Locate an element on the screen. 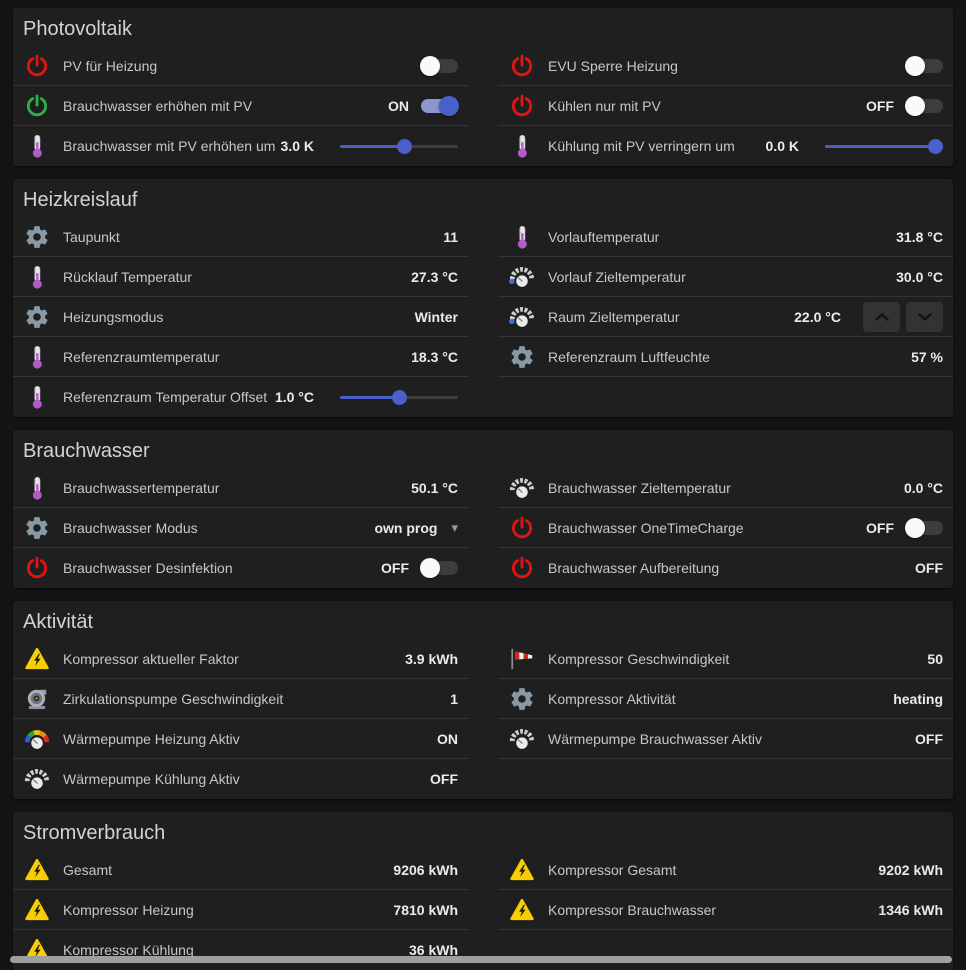 Image resolution: width=966 pixels, height=970 pixels. row-label: Rücklauf Temperatur is located at coordinates (237, 277).